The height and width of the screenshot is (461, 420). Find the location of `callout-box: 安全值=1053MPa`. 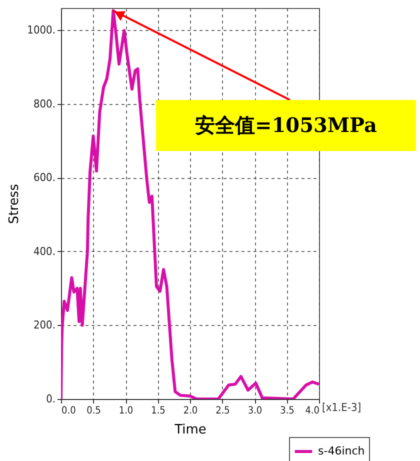

callout-box: 安全值=1053MPa is located at coordinates (286, 125).